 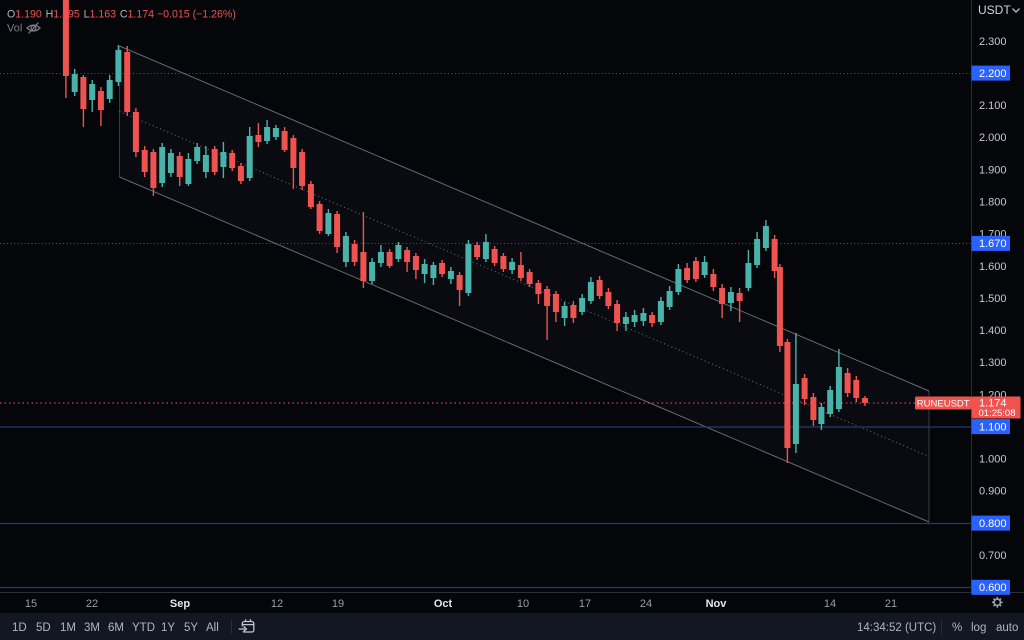 What do you see at coordinates (68, 628) in the screenshot?
I see `svg-text: 1M` at bounding box center [68, 628].